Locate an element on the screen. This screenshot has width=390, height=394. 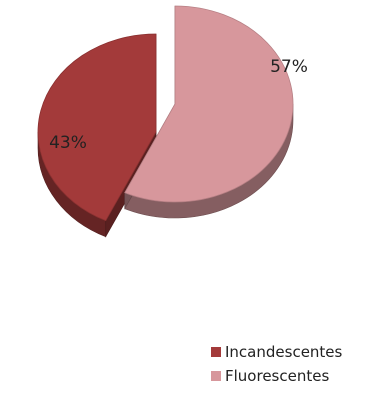
legend: Incandescentes Fluorescentes is located at coordinates (276, 364).